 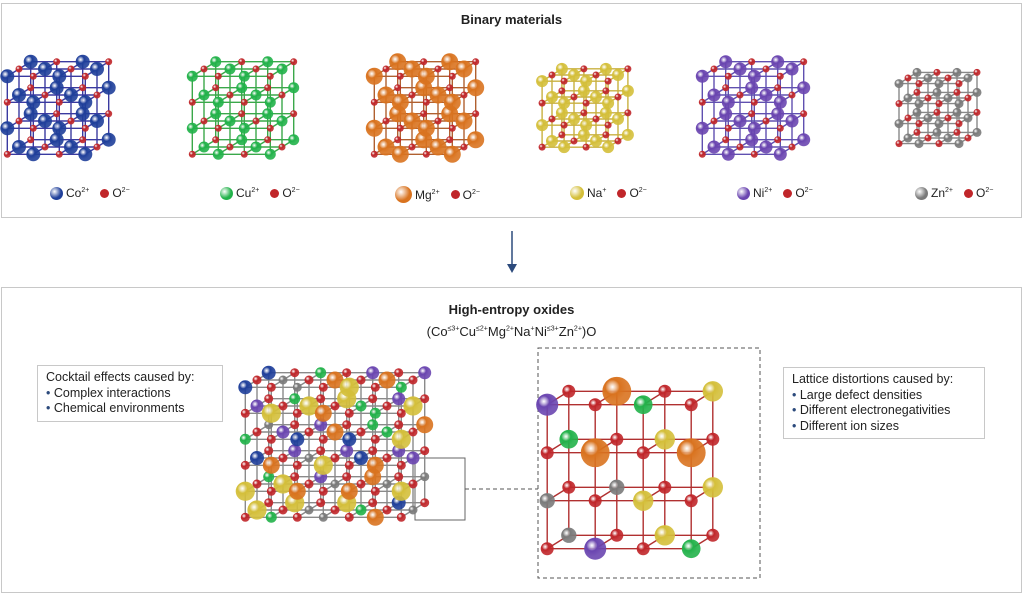 I want to click on zoom-inset-box, so click(x=649, y=463).